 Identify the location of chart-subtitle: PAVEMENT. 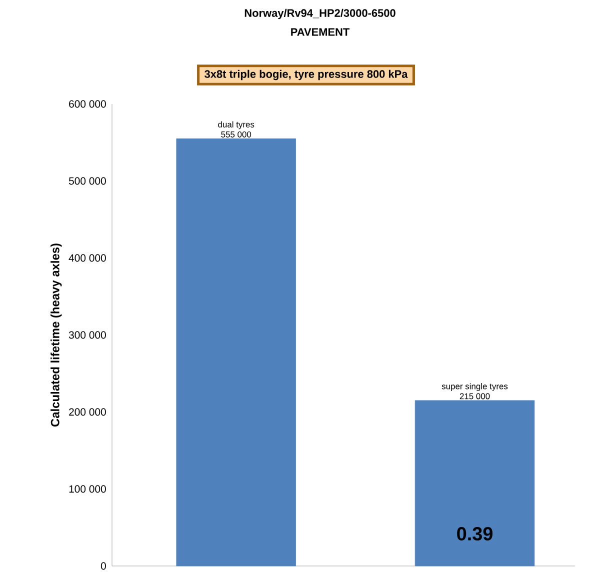
(320, 32).